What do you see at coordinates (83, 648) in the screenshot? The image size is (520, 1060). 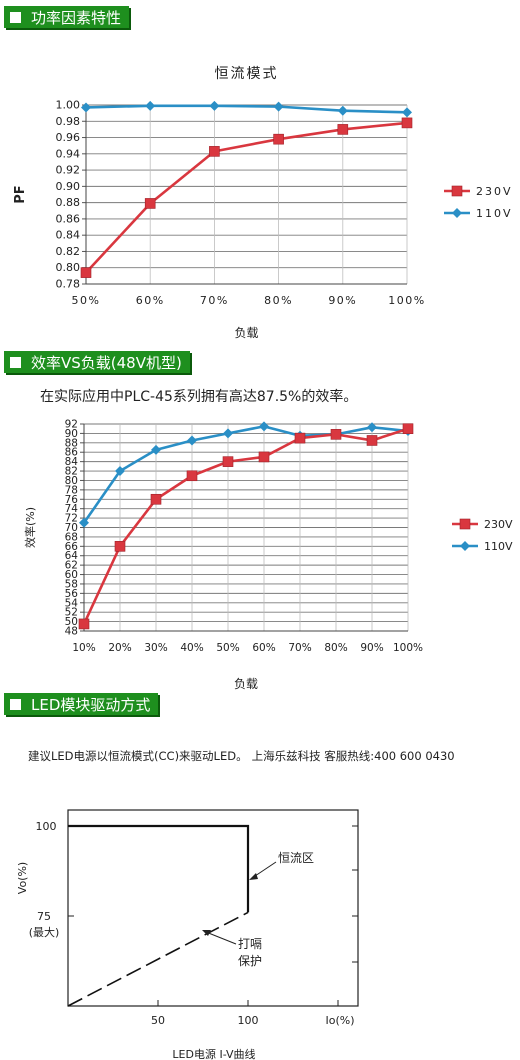 I see `x-tick-label: 10%` at bounding box center [83, 648].